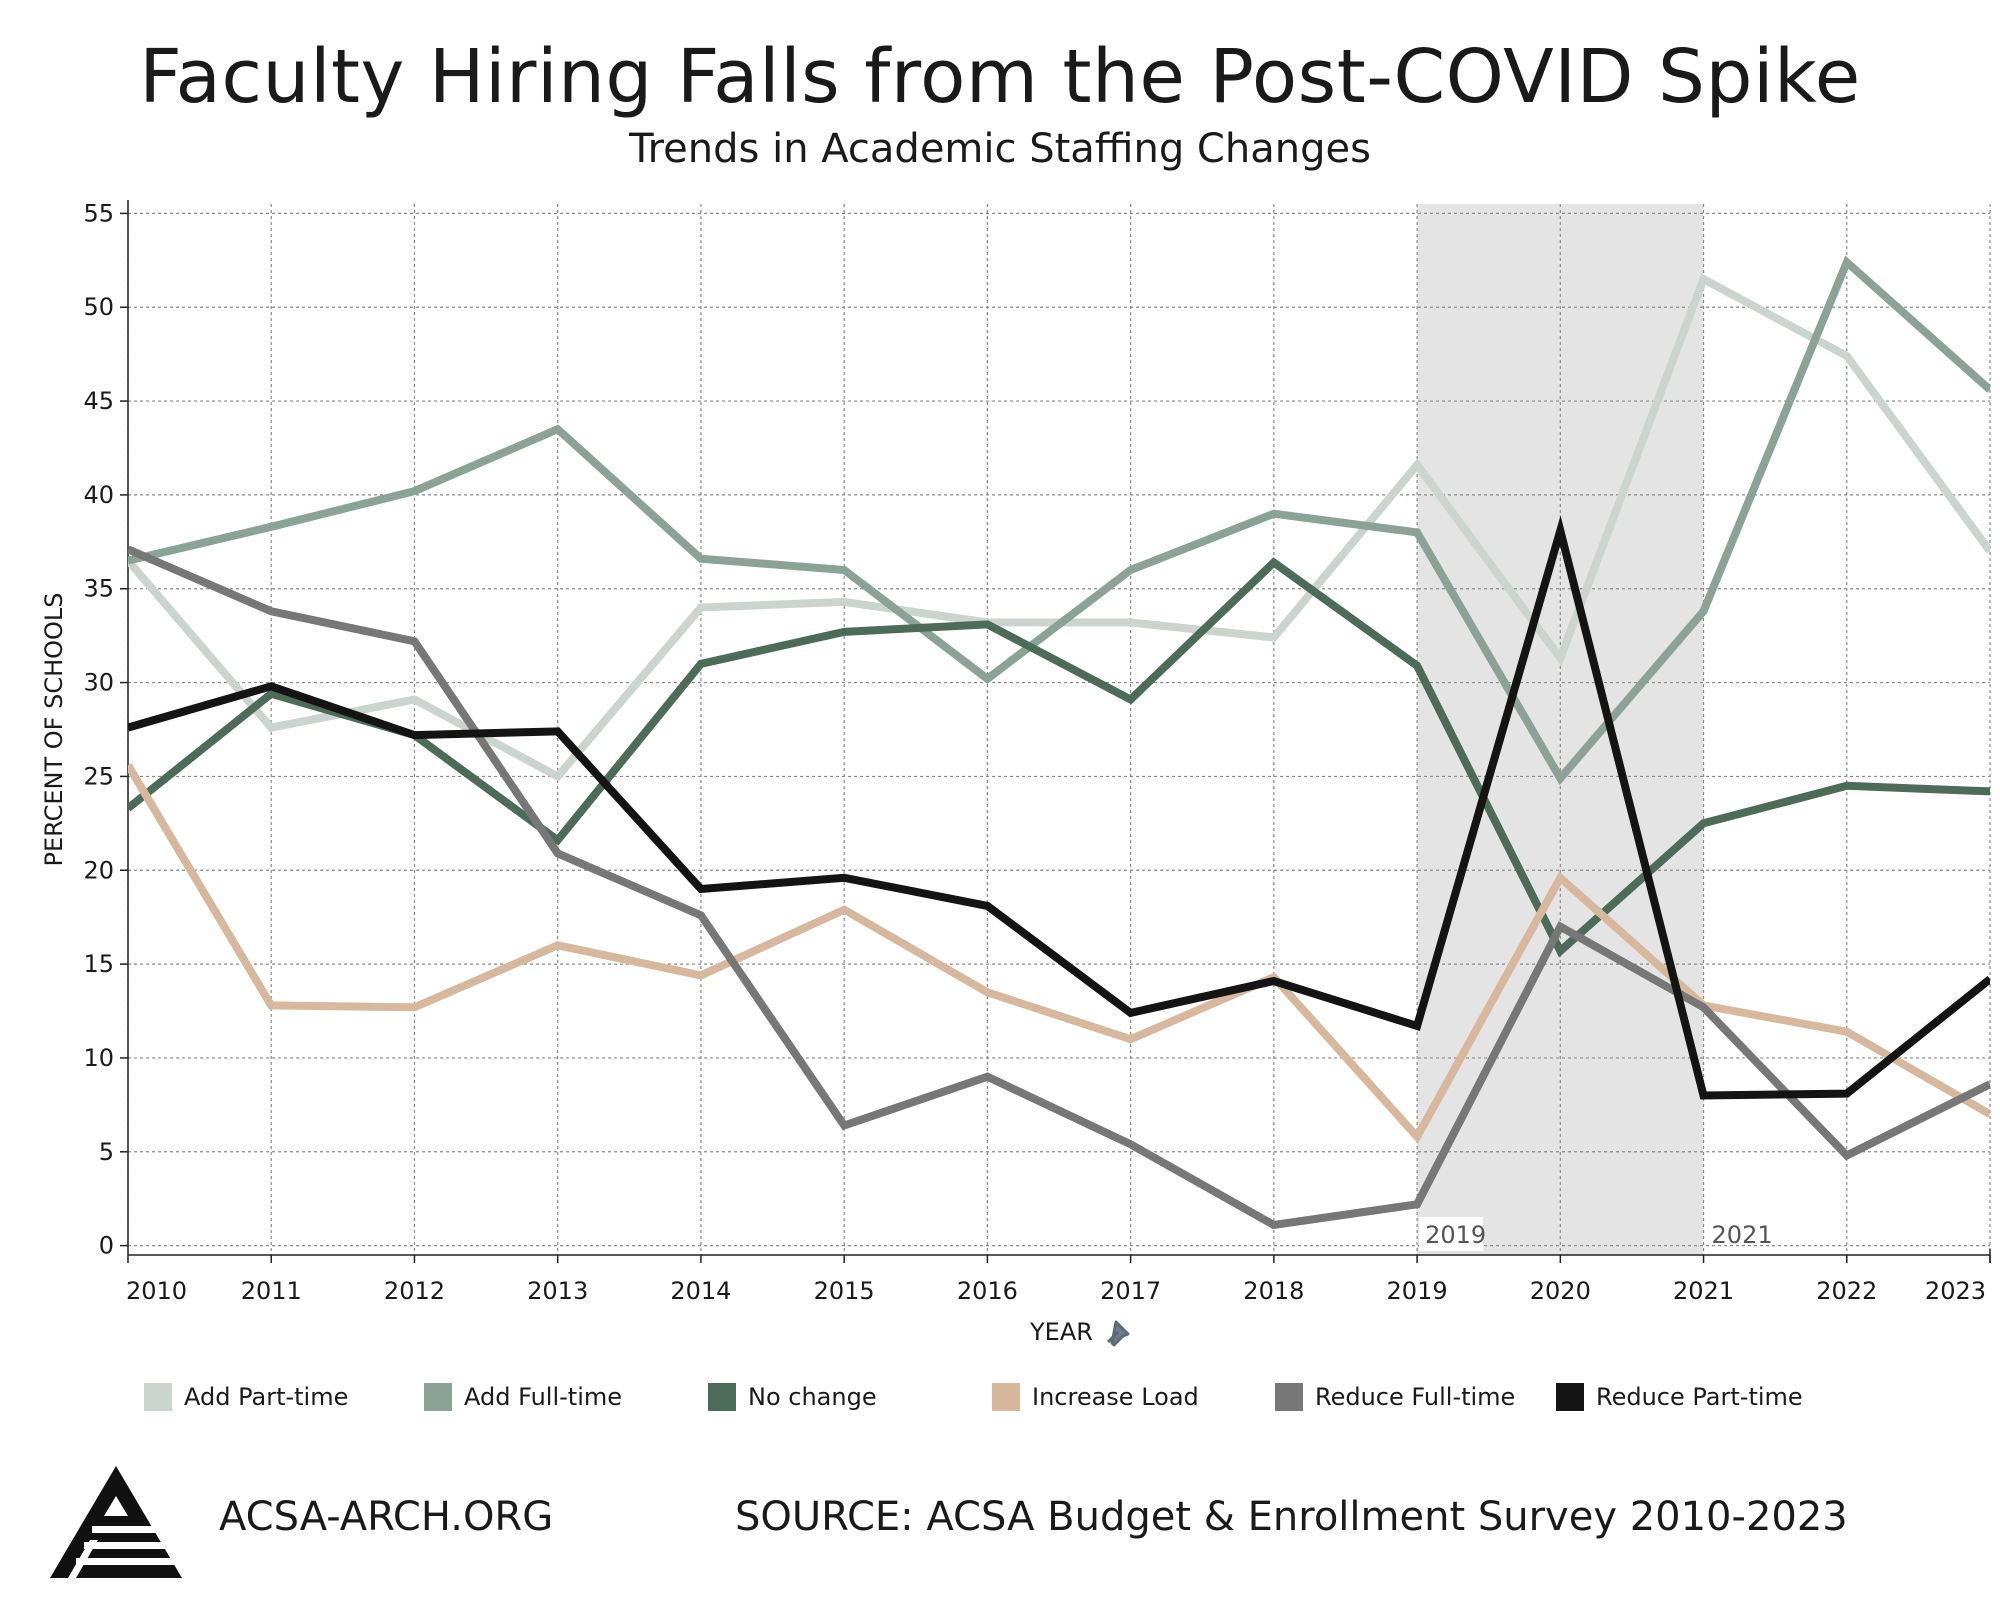 The height and width of the screenshot is (1600, 2000). What do you see at coordinates (98, 401) in the screenshot?
I see `y-tick-label: 45` at bounding box center [98, 401].